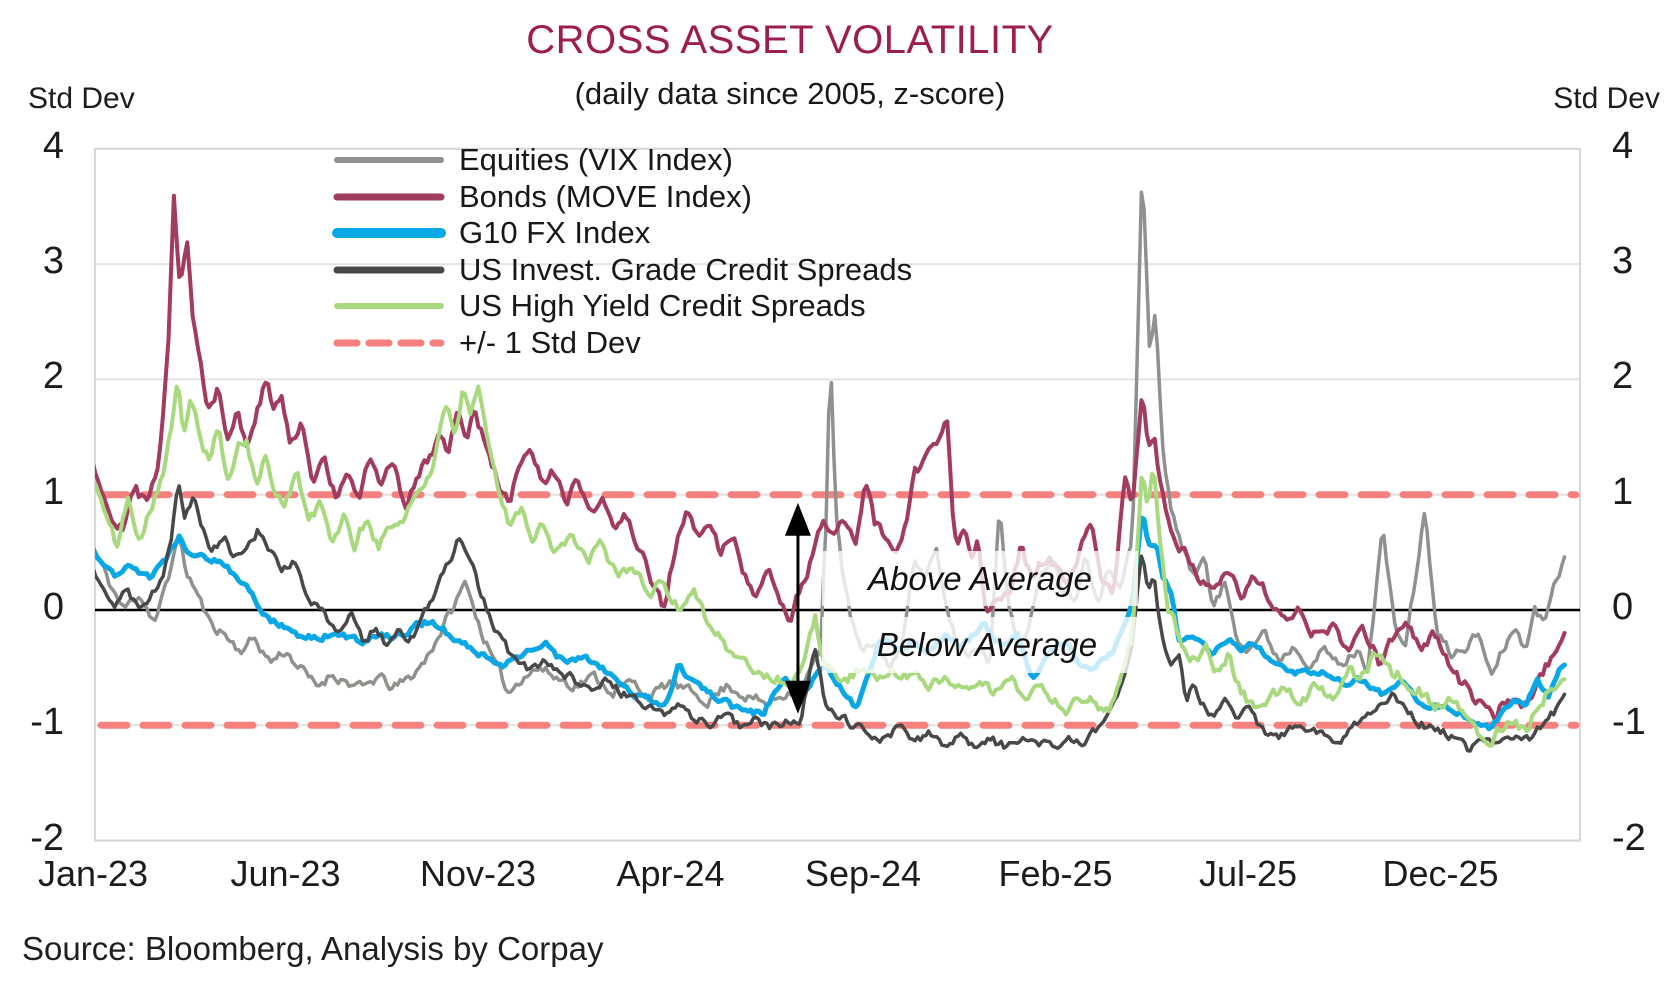  What do you see at coordinates (389, 233) in the screenshot?
I see `fx-line-swatch-icon` at bounding box center [389, 233].